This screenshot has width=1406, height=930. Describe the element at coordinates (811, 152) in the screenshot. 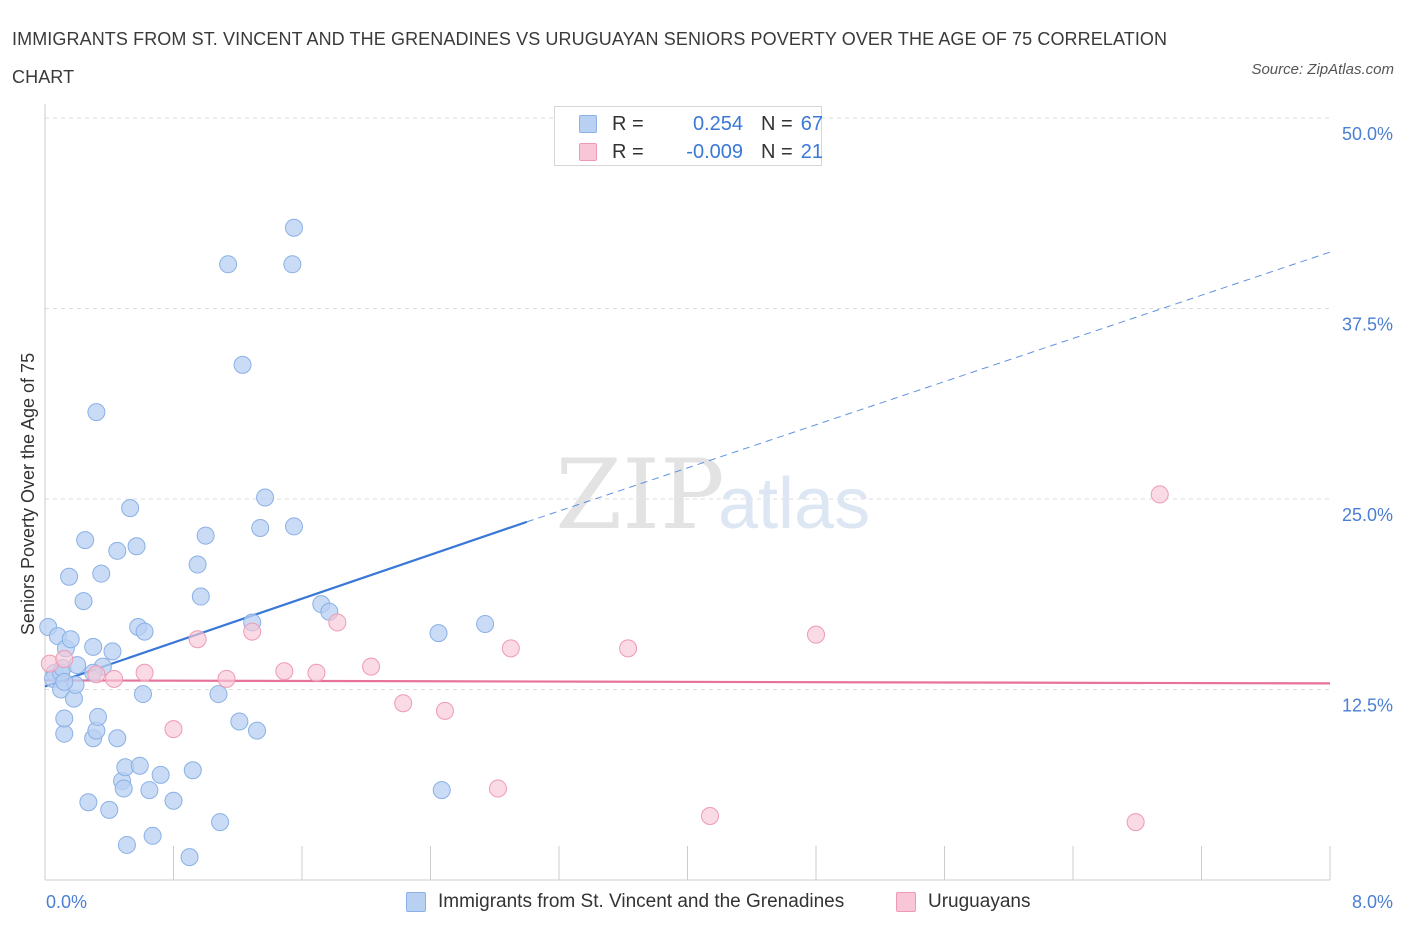

I see `legend-n-value: 21` at that location.